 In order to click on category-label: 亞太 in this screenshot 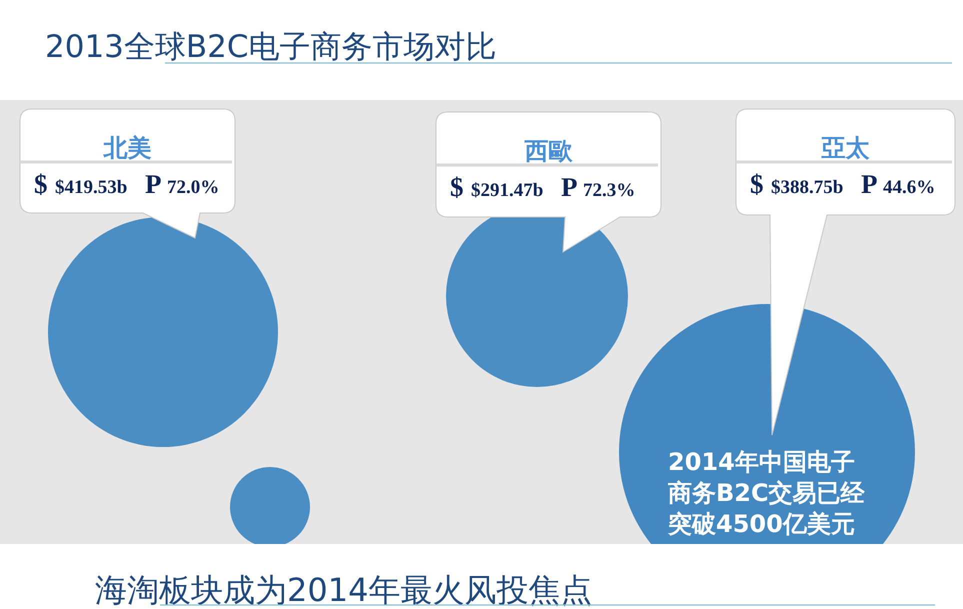, I will do `click(845, 147)`.